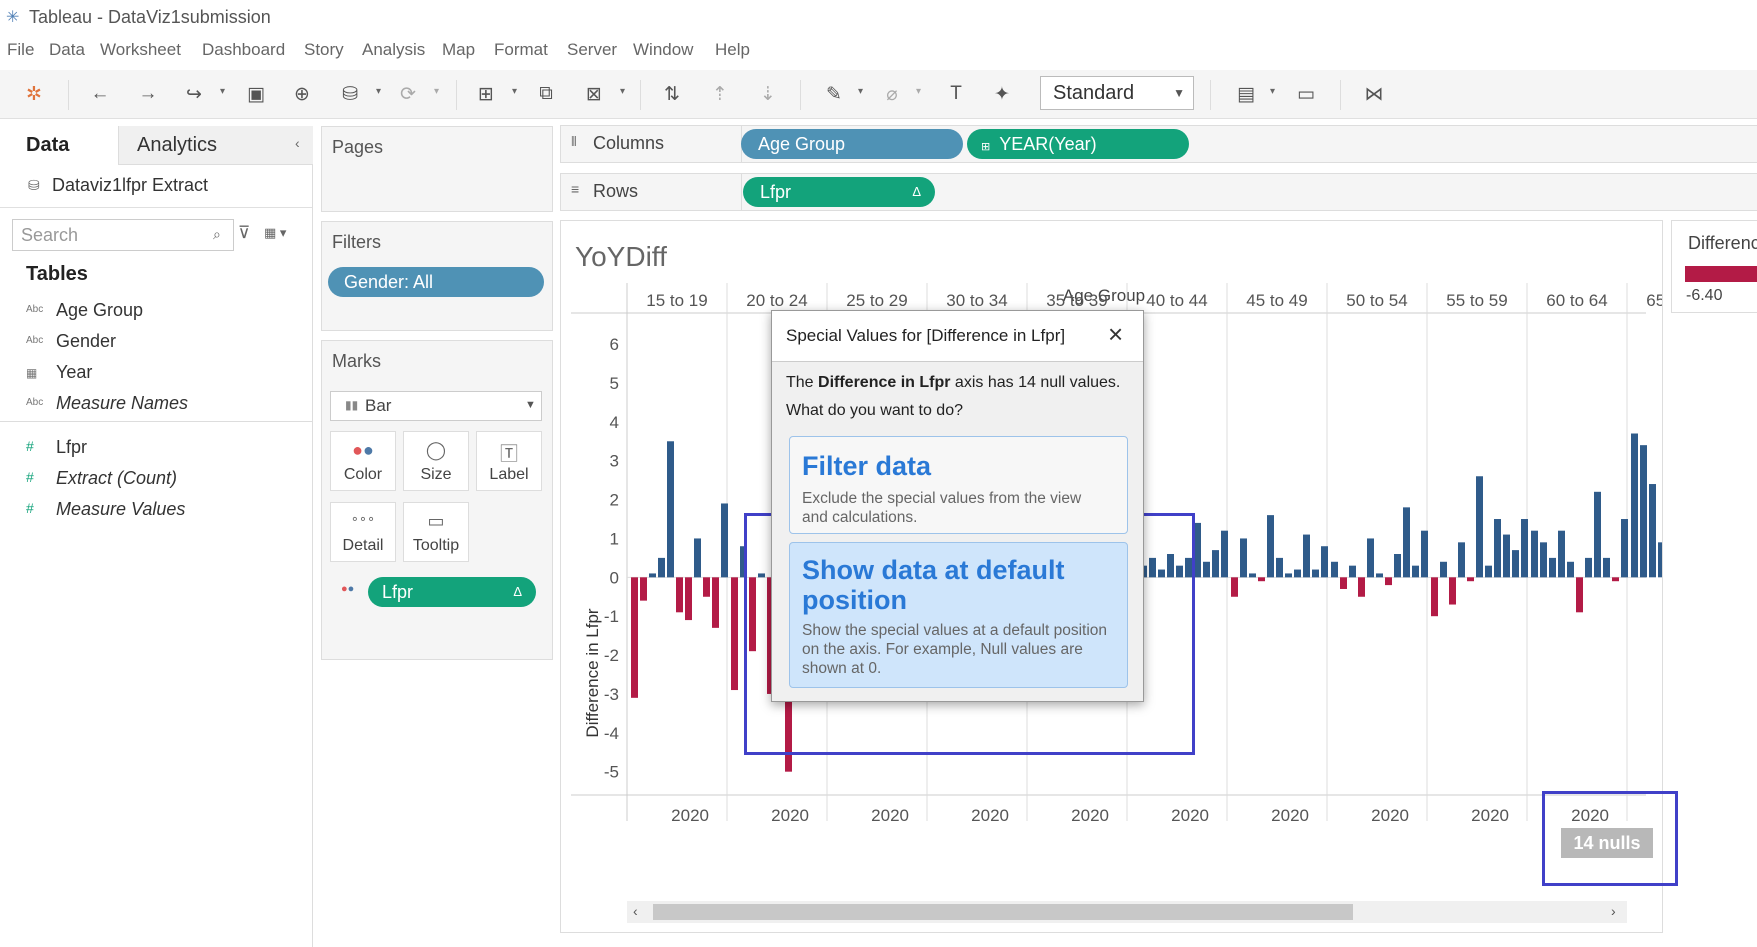 The image size is (1757, 947). Describe the element at coordinates (1002, 94) in the screenshot. I see `fix-axes-icon: ✦` at that location.